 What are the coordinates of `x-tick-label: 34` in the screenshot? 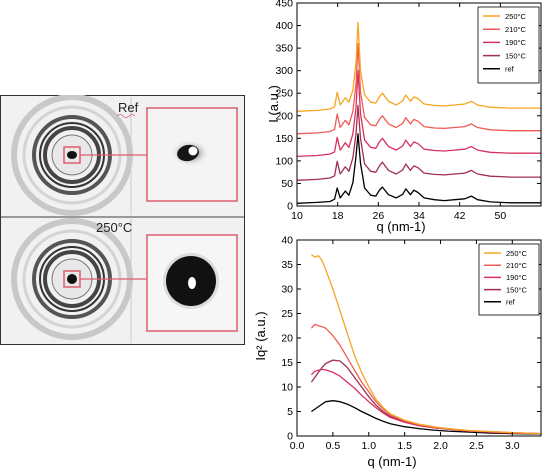 It's located at (419, 216).